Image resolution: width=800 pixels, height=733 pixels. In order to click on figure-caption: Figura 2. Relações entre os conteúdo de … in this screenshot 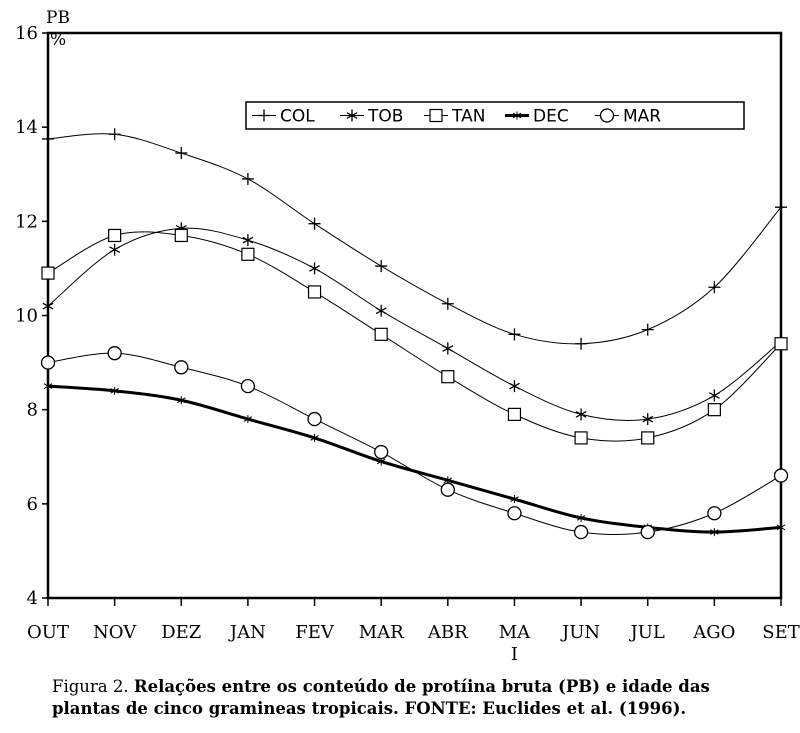, I will do `click(412, 698)`.